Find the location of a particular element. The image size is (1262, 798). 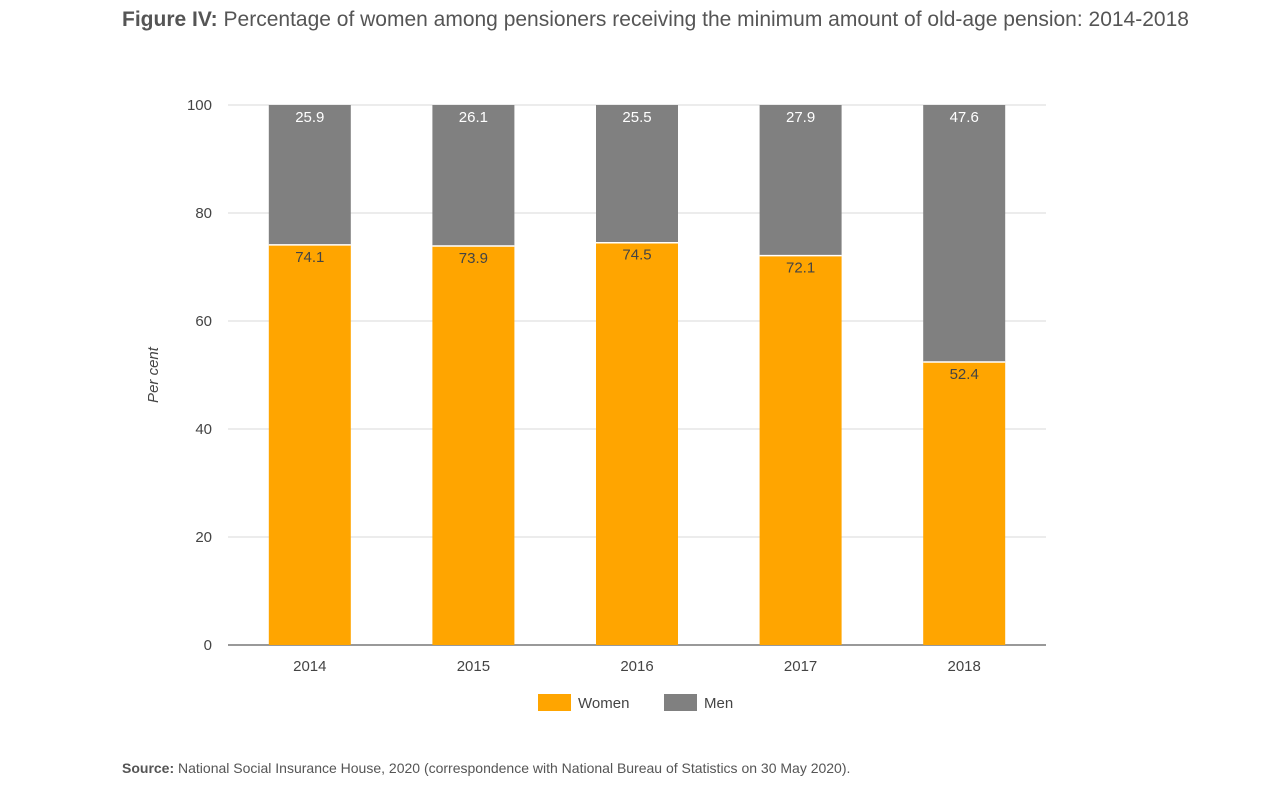

data-label-men: 27.9 is located at coordinates (800, 117).